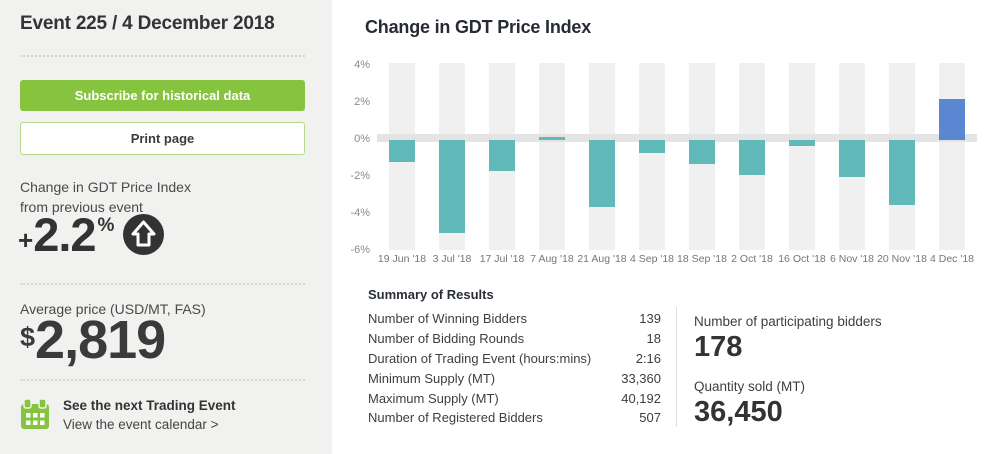 Image resolution: width=1000 pixels, height=454 pixels. What do you see at coordinates (652, 259) in the screenshot?
I see `x-tick-label: 4 Sep '18` at bounding box center [652, 259].